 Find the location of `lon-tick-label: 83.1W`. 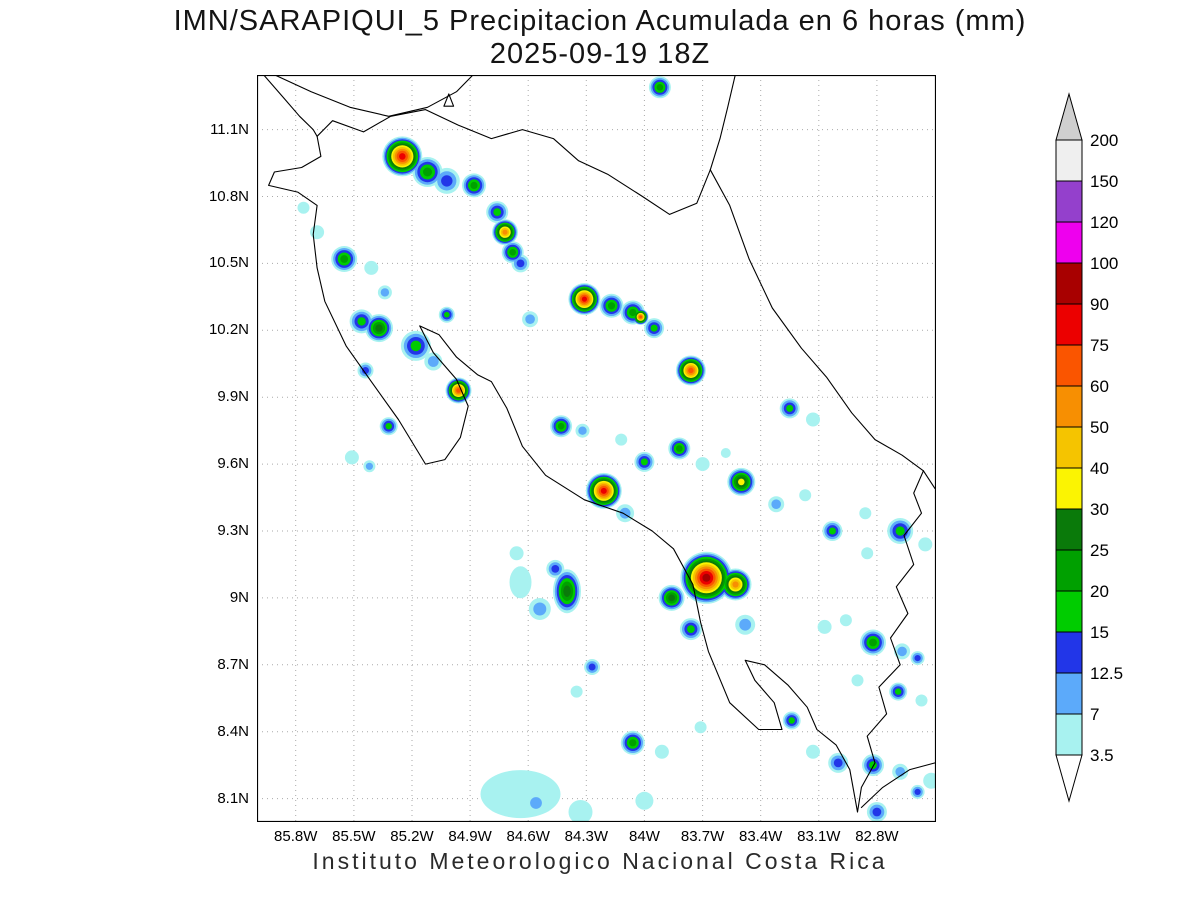

lon-tick-label: 83.1W is located at coordinates (819, 836).